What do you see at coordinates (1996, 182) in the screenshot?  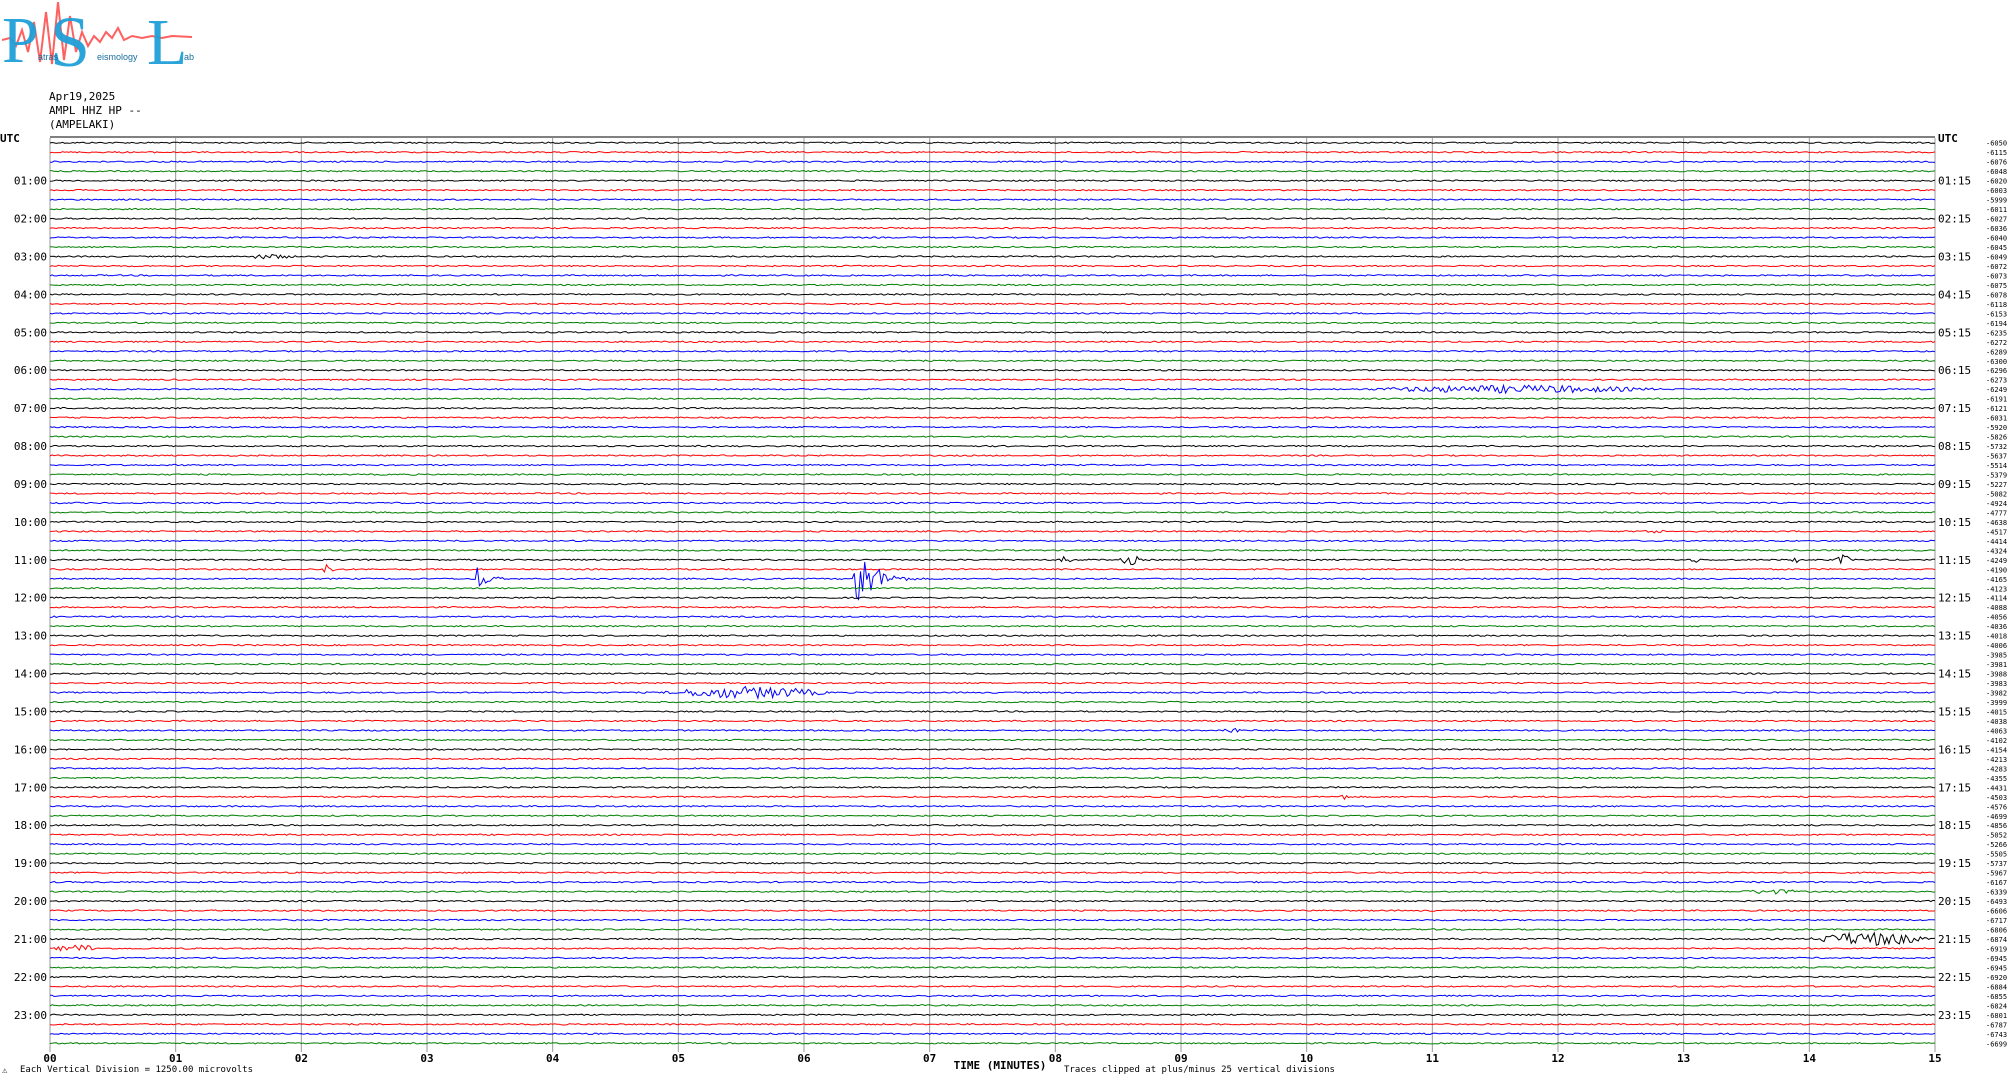 I see `trace-offset-label: -6020` at bounding box center [1996, 182].